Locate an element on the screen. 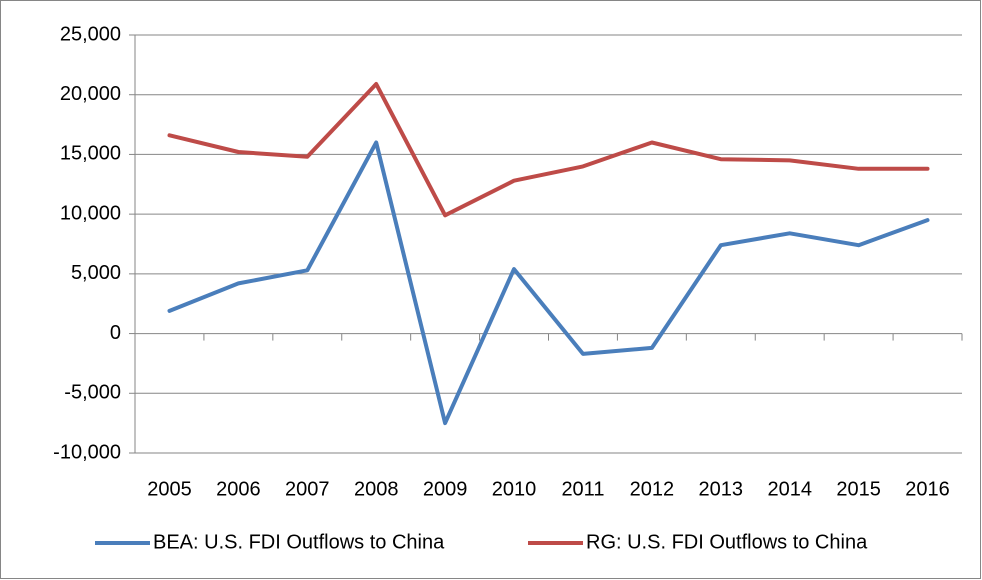 The image size is (982, 580). x-tick-label: 2011 is located at coordinates (582, 489).